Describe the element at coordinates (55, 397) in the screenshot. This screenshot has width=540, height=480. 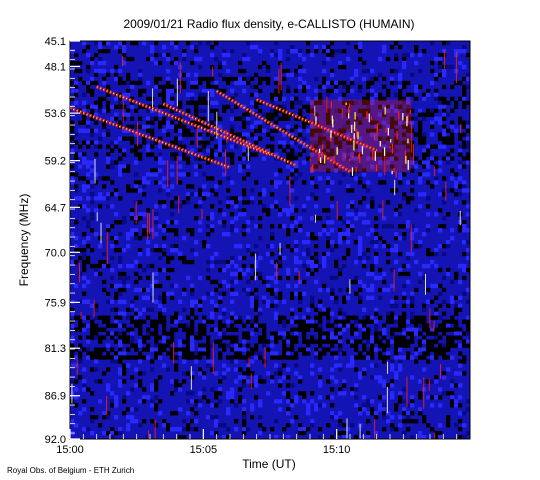
I see `y-tick-label: 86.9` at that location.